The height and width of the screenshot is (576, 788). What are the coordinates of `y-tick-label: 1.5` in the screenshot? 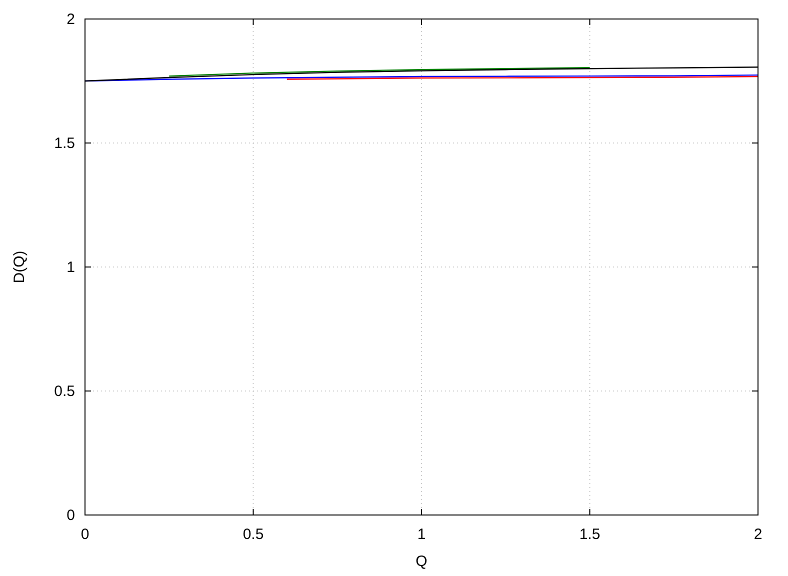 It's located at (64, 143).